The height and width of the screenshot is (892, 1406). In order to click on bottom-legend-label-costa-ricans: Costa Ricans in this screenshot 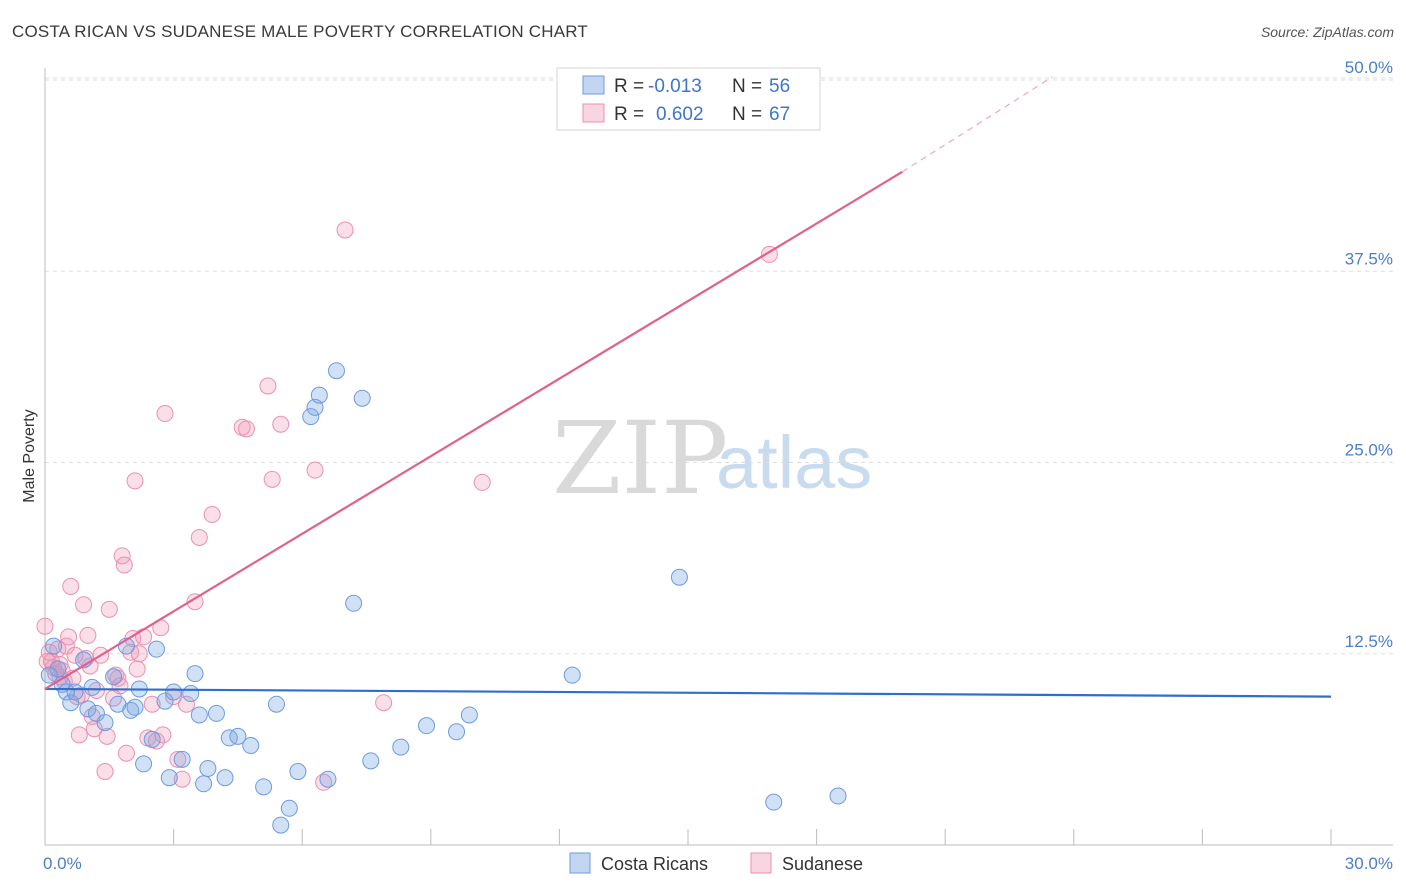, I will do `click(654, 864)`.